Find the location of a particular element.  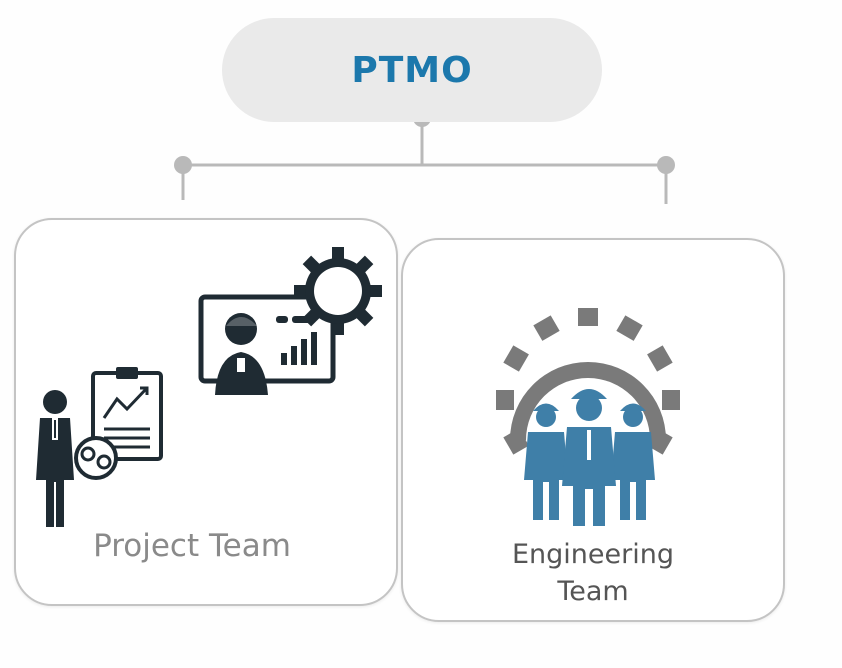

businessman-icon is located at coordinates (55, 458).